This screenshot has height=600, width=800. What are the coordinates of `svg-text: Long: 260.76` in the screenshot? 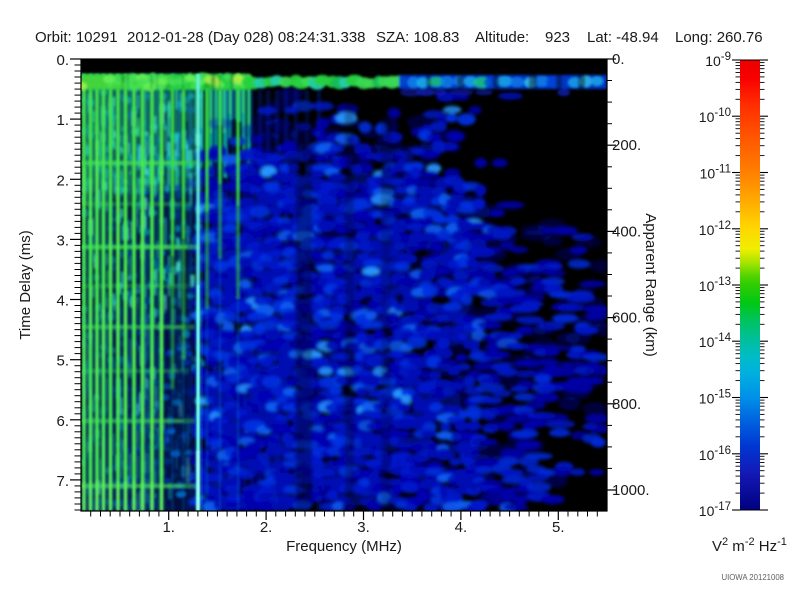 It's located at (719, 37).